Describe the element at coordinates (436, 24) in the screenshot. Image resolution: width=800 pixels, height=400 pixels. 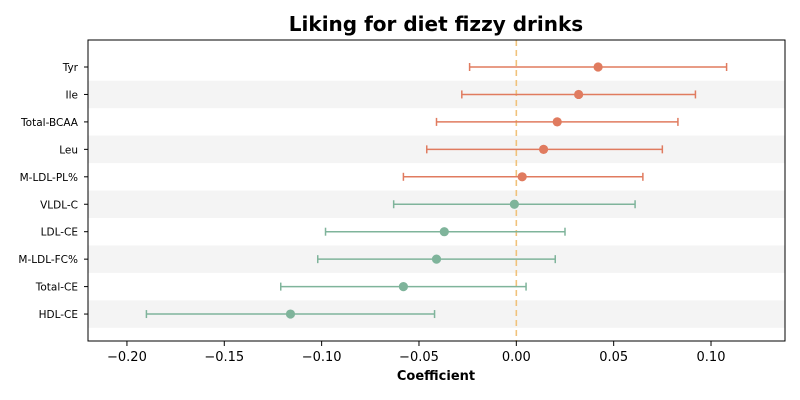
I see `chart-title: Liking for diet fizzy drinks` at that location.